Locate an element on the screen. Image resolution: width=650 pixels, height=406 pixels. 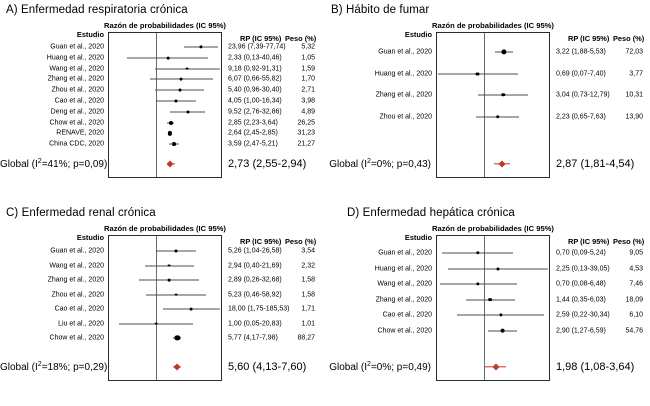
weight-value: 13,90 is located at coordinates (634, 116).